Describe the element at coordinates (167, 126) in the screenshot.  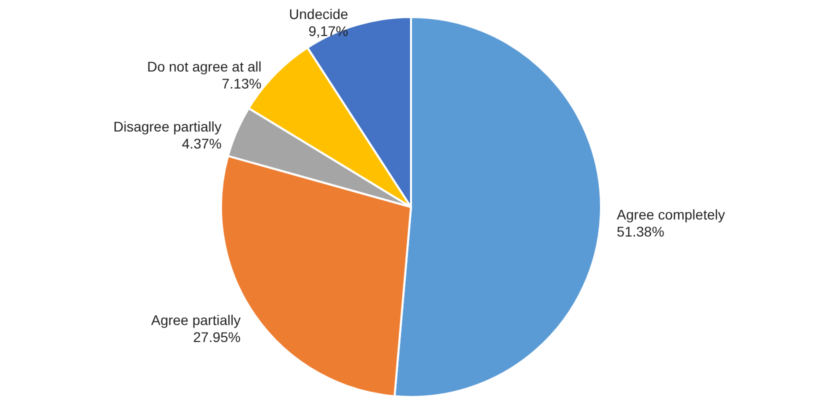
I see `slice-label: Disagree partially` at that location.